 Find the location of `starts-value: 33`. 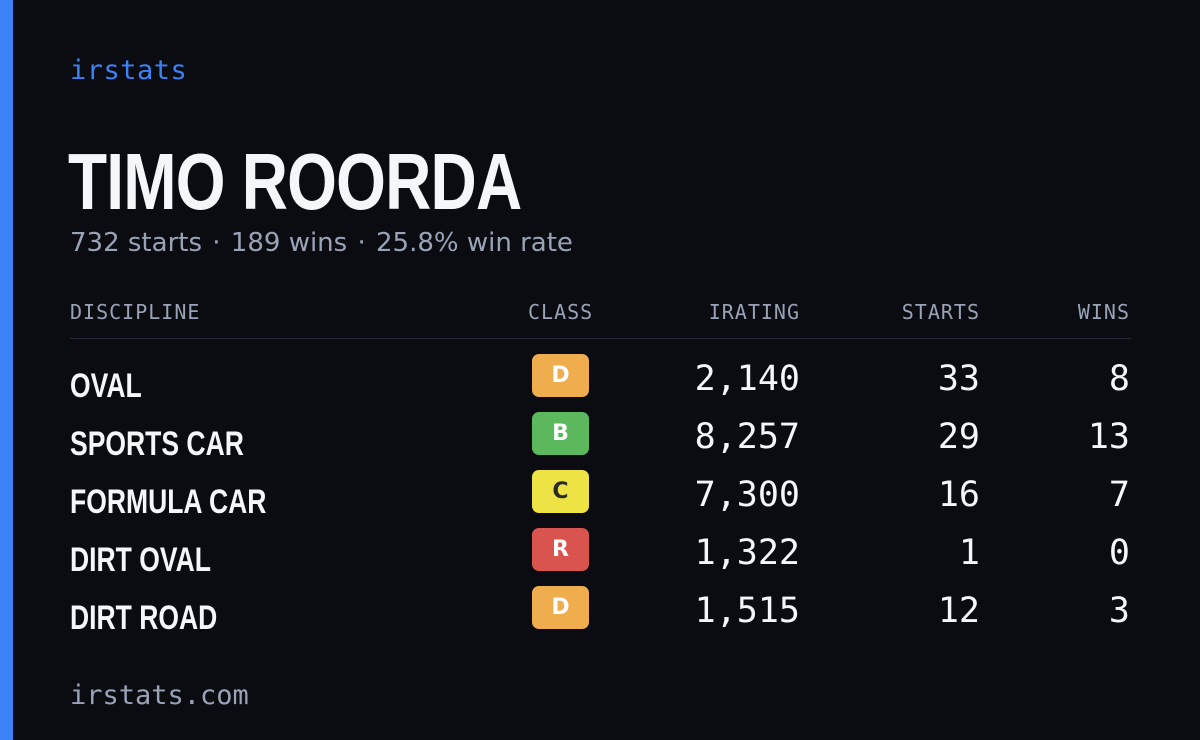

starts-value: 33 is located at coordinates (958, 379).